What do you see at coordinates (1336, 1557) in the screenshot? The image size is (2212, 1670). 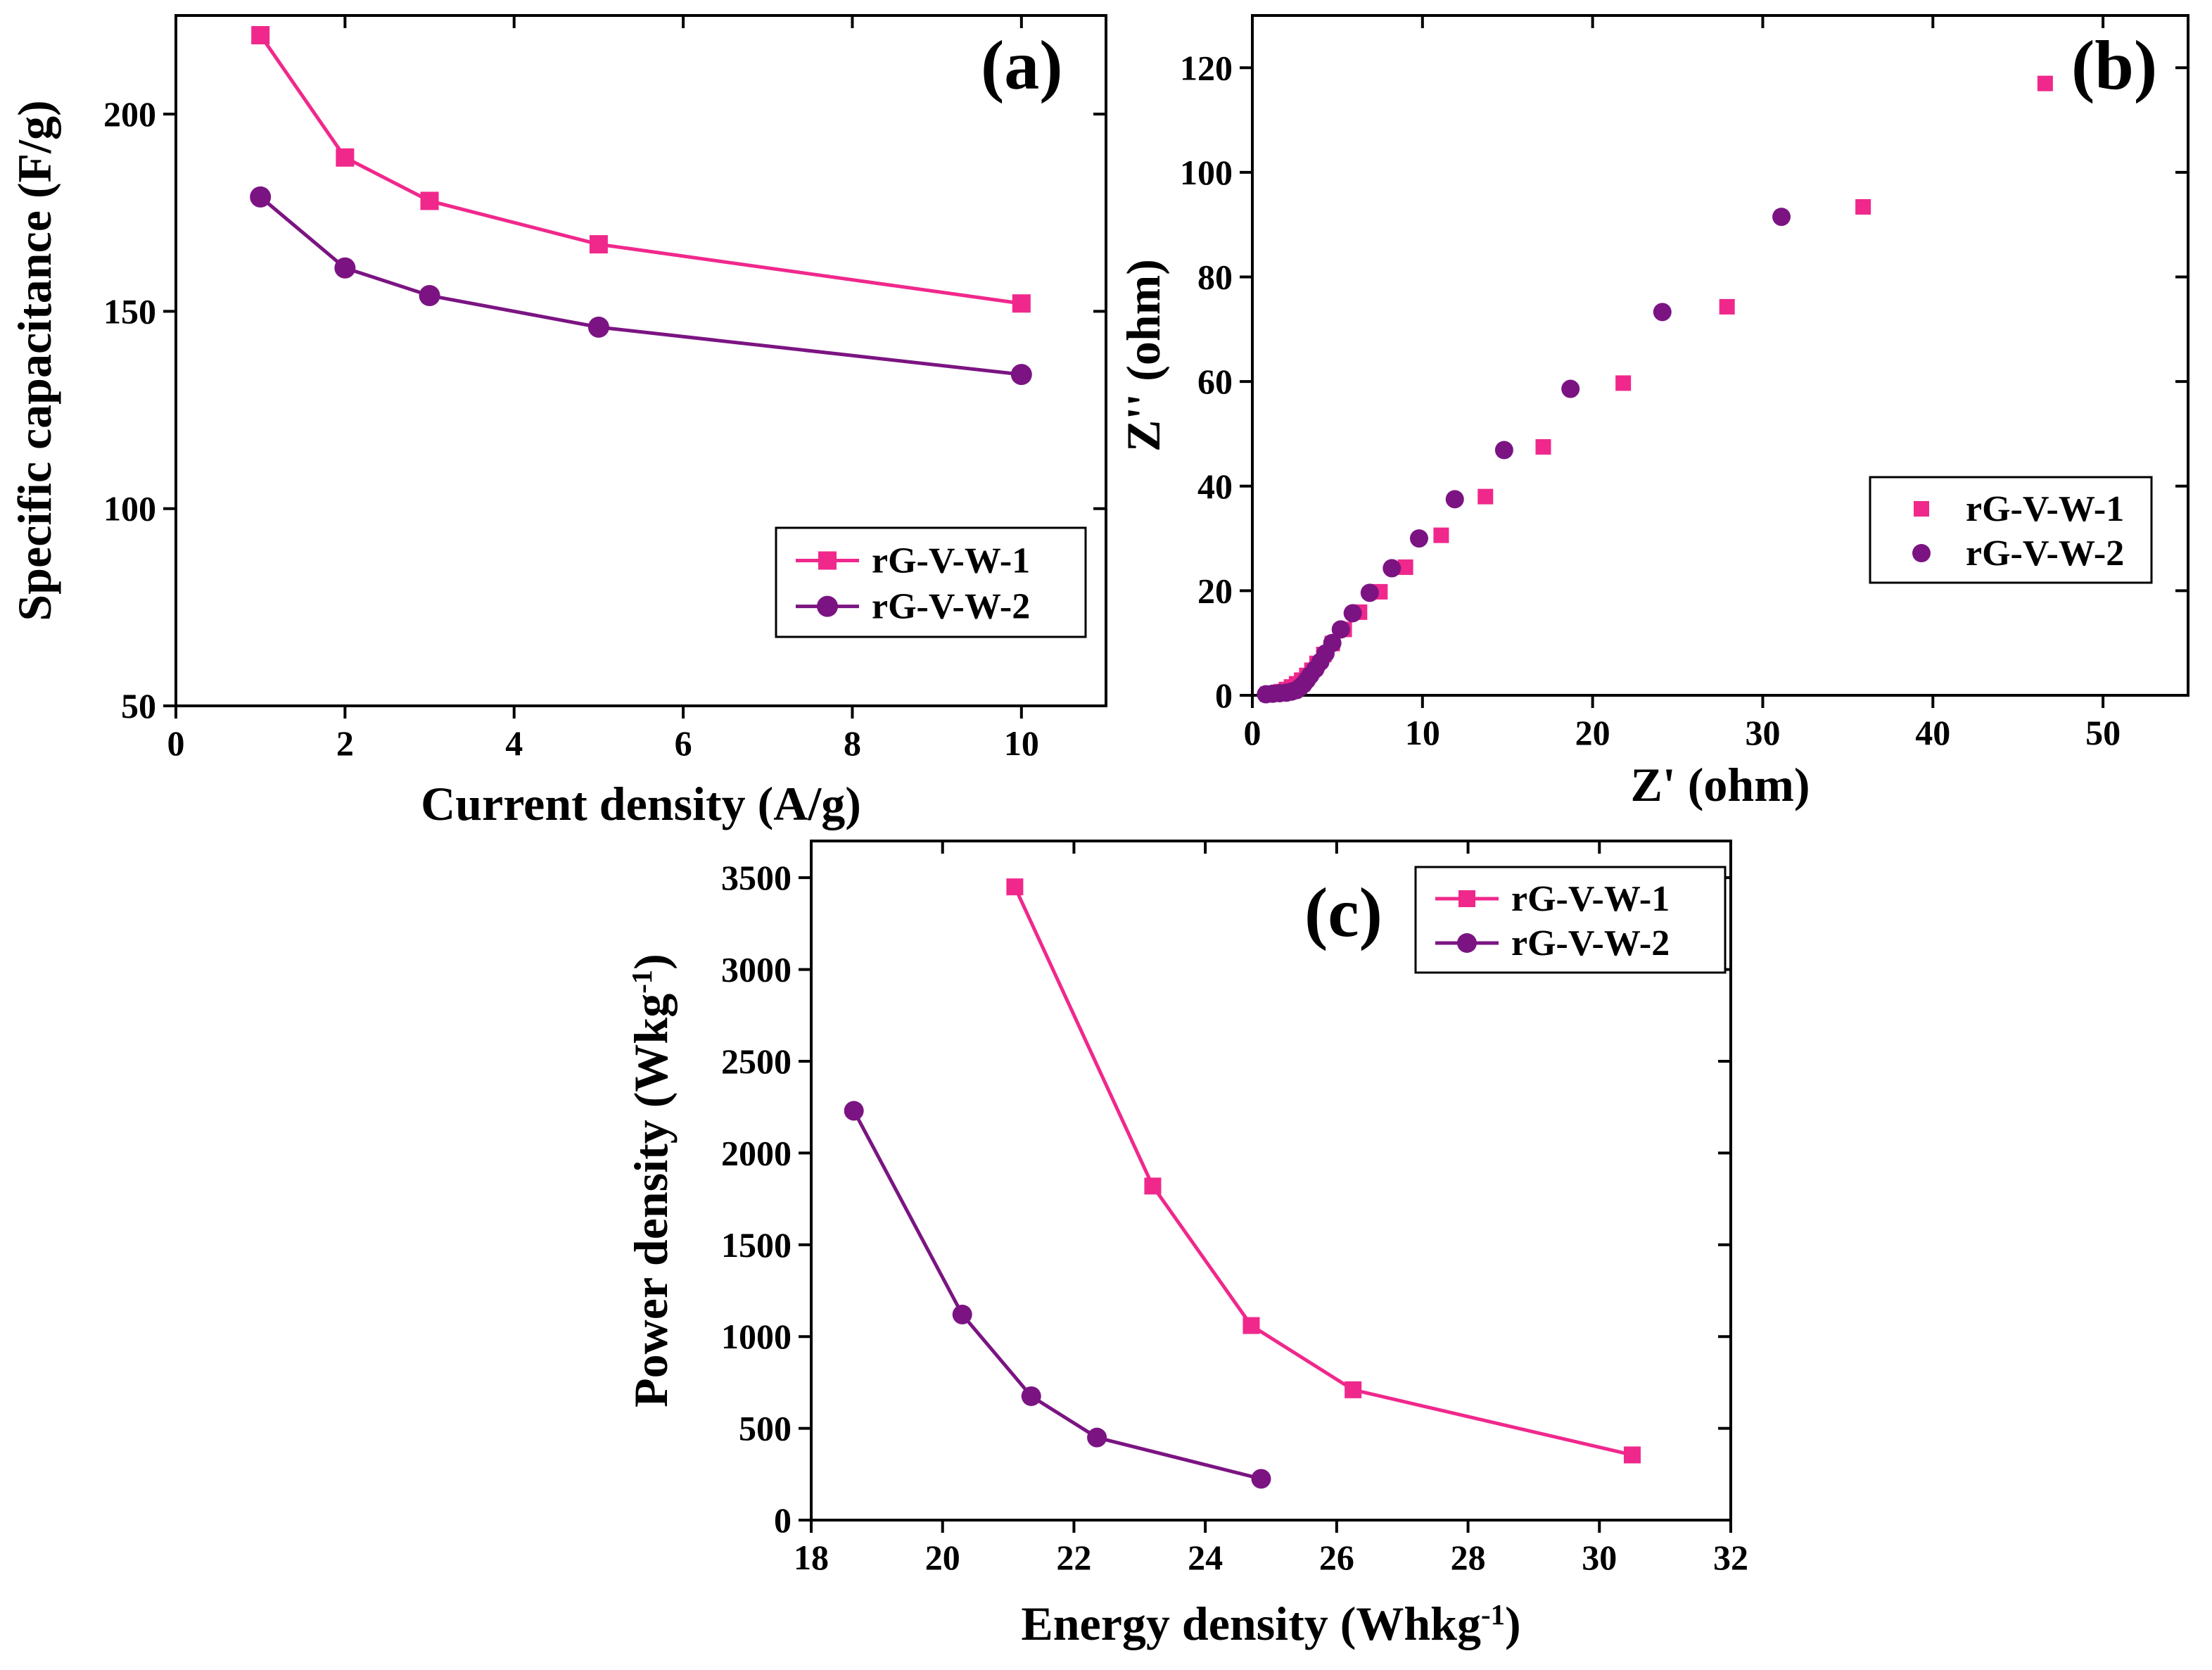 I see `x-tick-label-c: 26` at bounding box center [1336, 1557].